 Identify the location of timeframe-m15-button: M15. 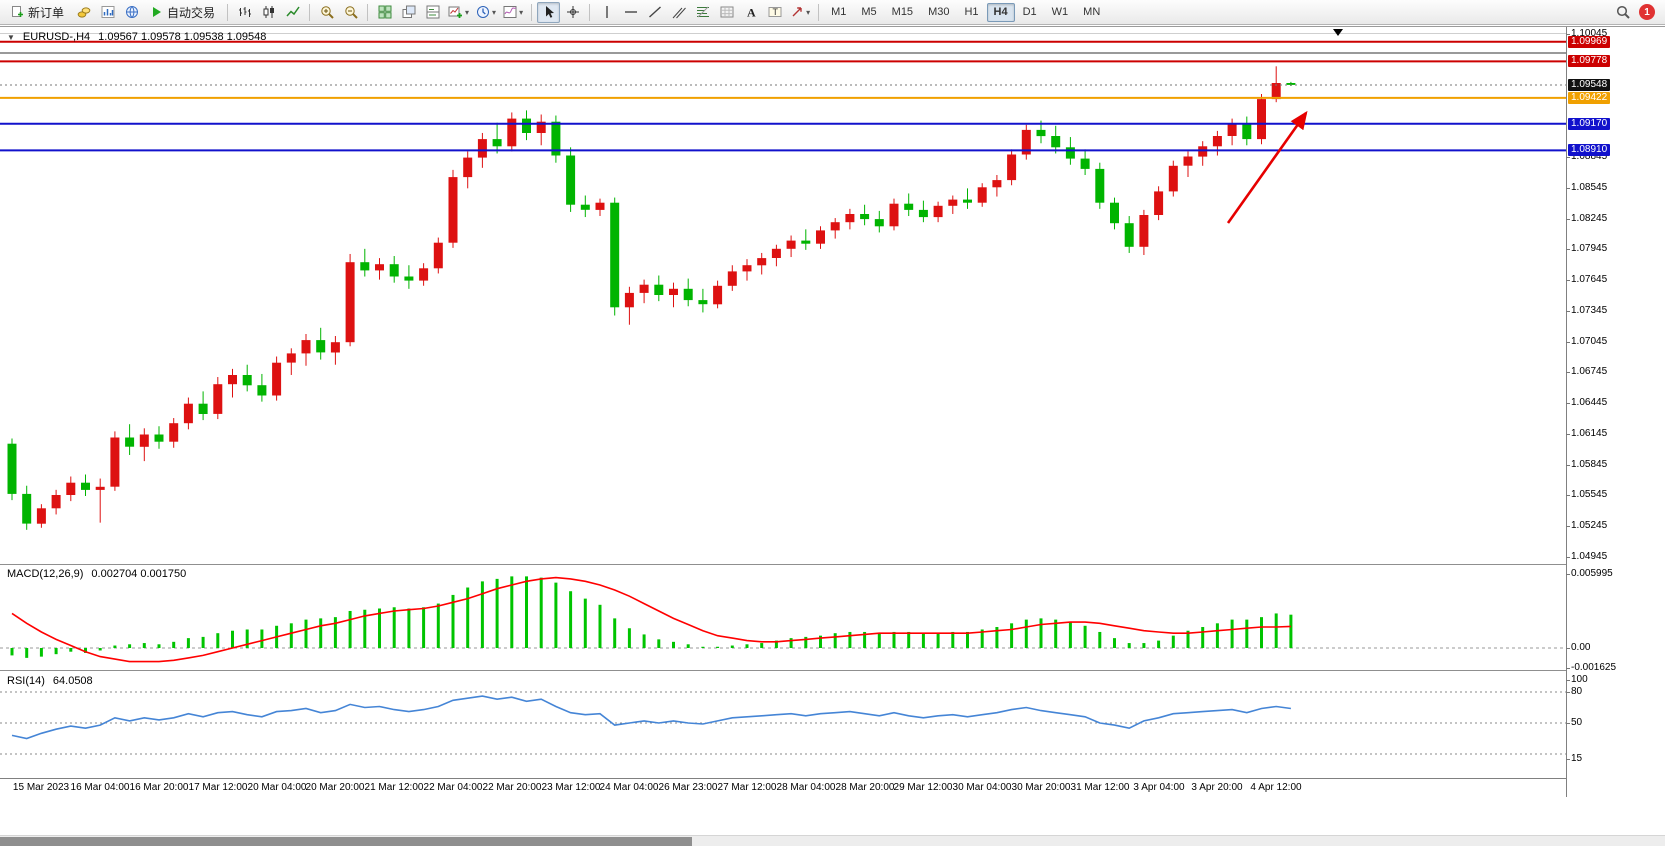
(902, 12).